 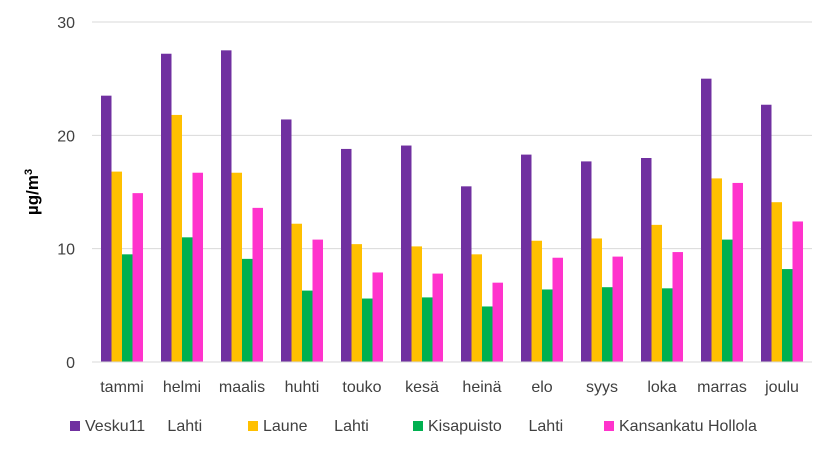 What do you see at coordinates (602, 387) in the screenshot?
I see `x-tick-label: syys` at bounding box center [602, 387].